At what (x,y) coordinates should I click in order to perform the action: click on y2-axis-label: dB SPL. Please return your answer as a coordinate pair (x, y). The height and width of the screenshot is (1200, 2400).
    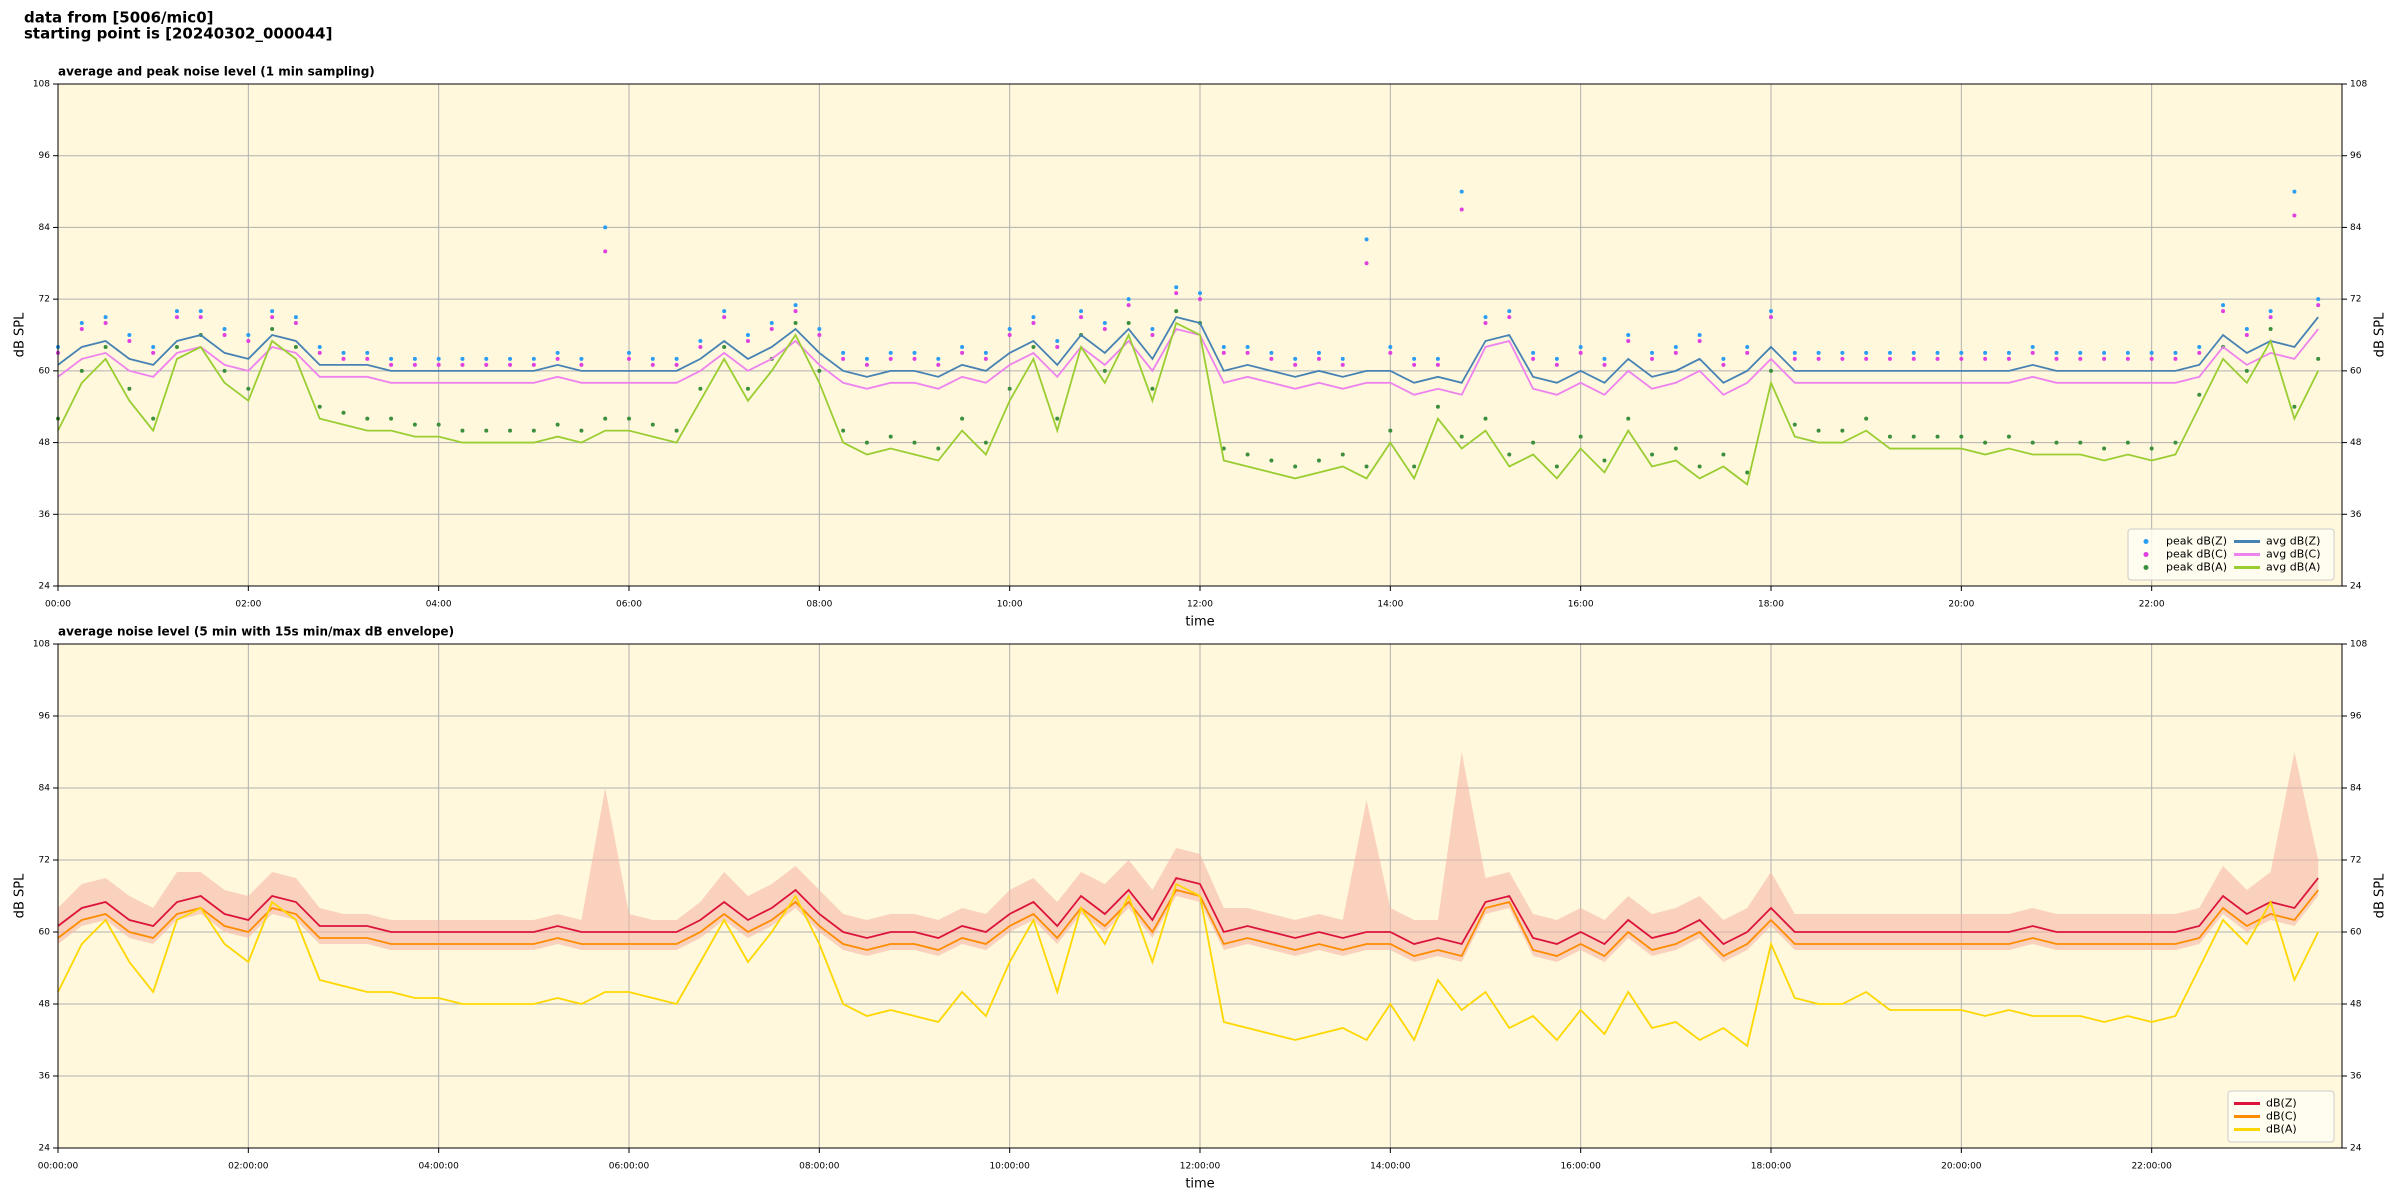
    Looking at the image, I should click on (2380, 334).